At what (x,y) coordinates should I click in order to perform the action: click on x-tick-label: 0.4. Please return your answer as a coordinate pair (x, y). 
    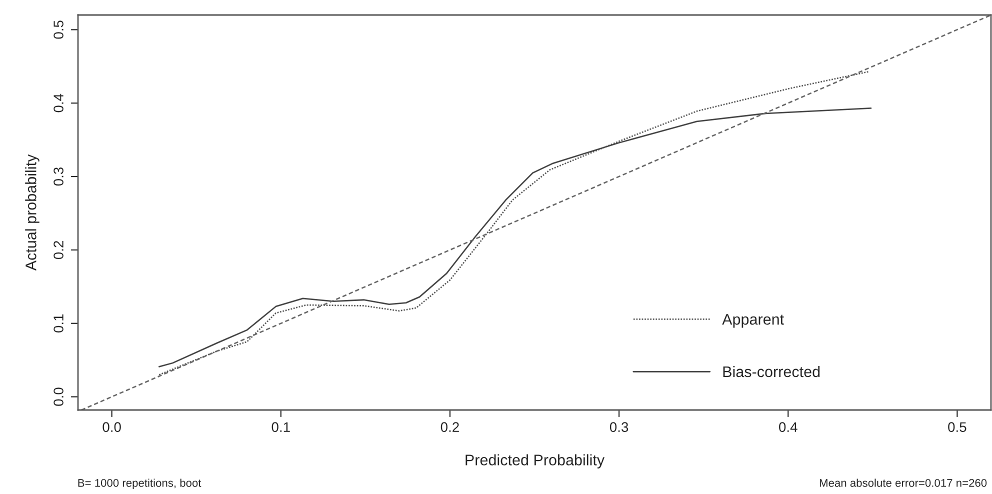
    Looking at the image, I should click on (788, 427).